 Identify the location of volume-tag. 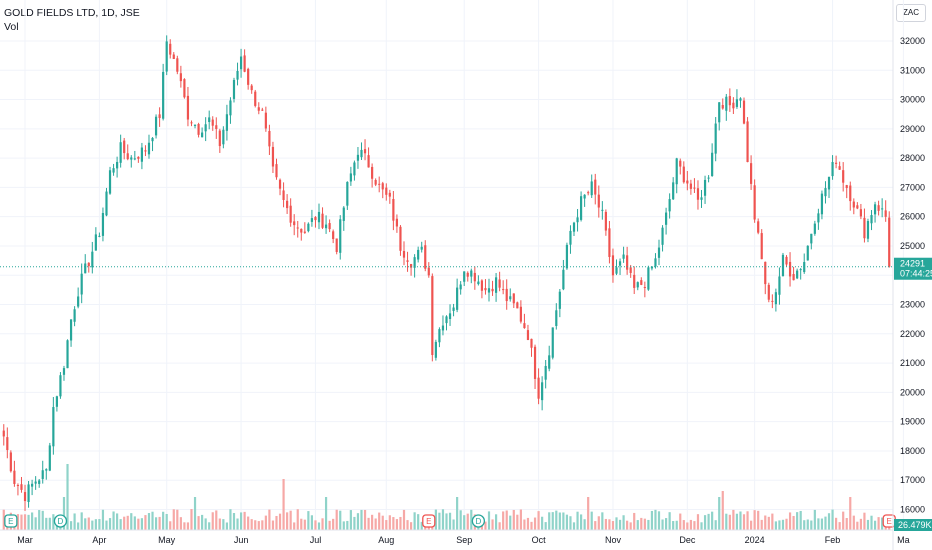
(913, 525).